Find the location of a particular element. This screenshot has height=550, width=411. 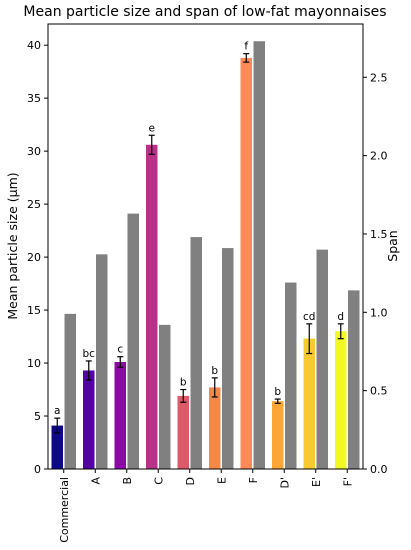

x-tick-label-4: D is located at coordinates (190, 481).